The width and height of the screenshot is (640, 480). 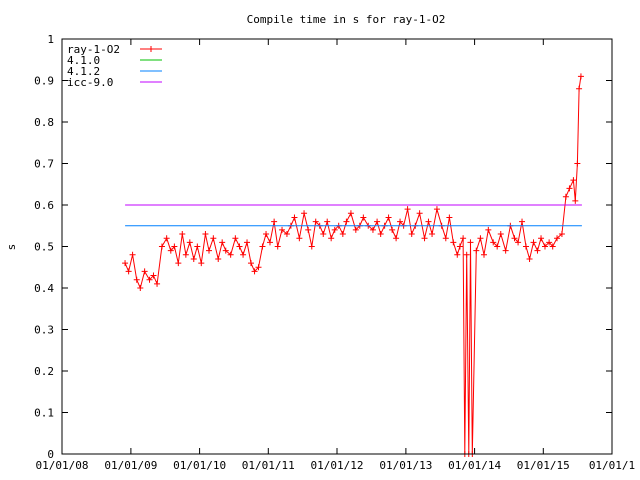 I want to click on x-tick-label: 01/01/1, so click(x=612, y=465).